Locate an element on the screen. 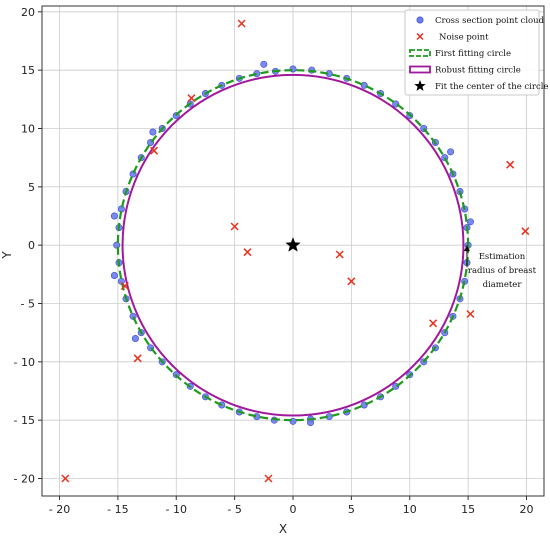 The image size is (550, 540). legend-item-robust: Robust fitting circle is located at coordinates (465, 70).